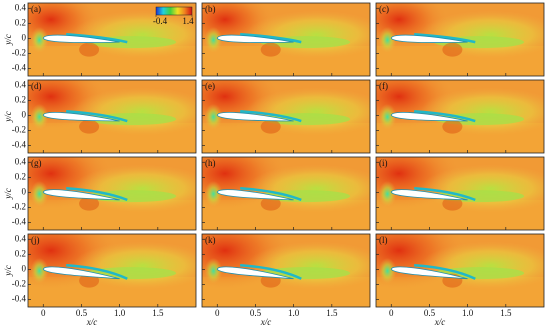 The image size is (550, 328). Describe the element at coordinates (35, 240) in the screenshot. I see `panel-label: (j)` at that location.